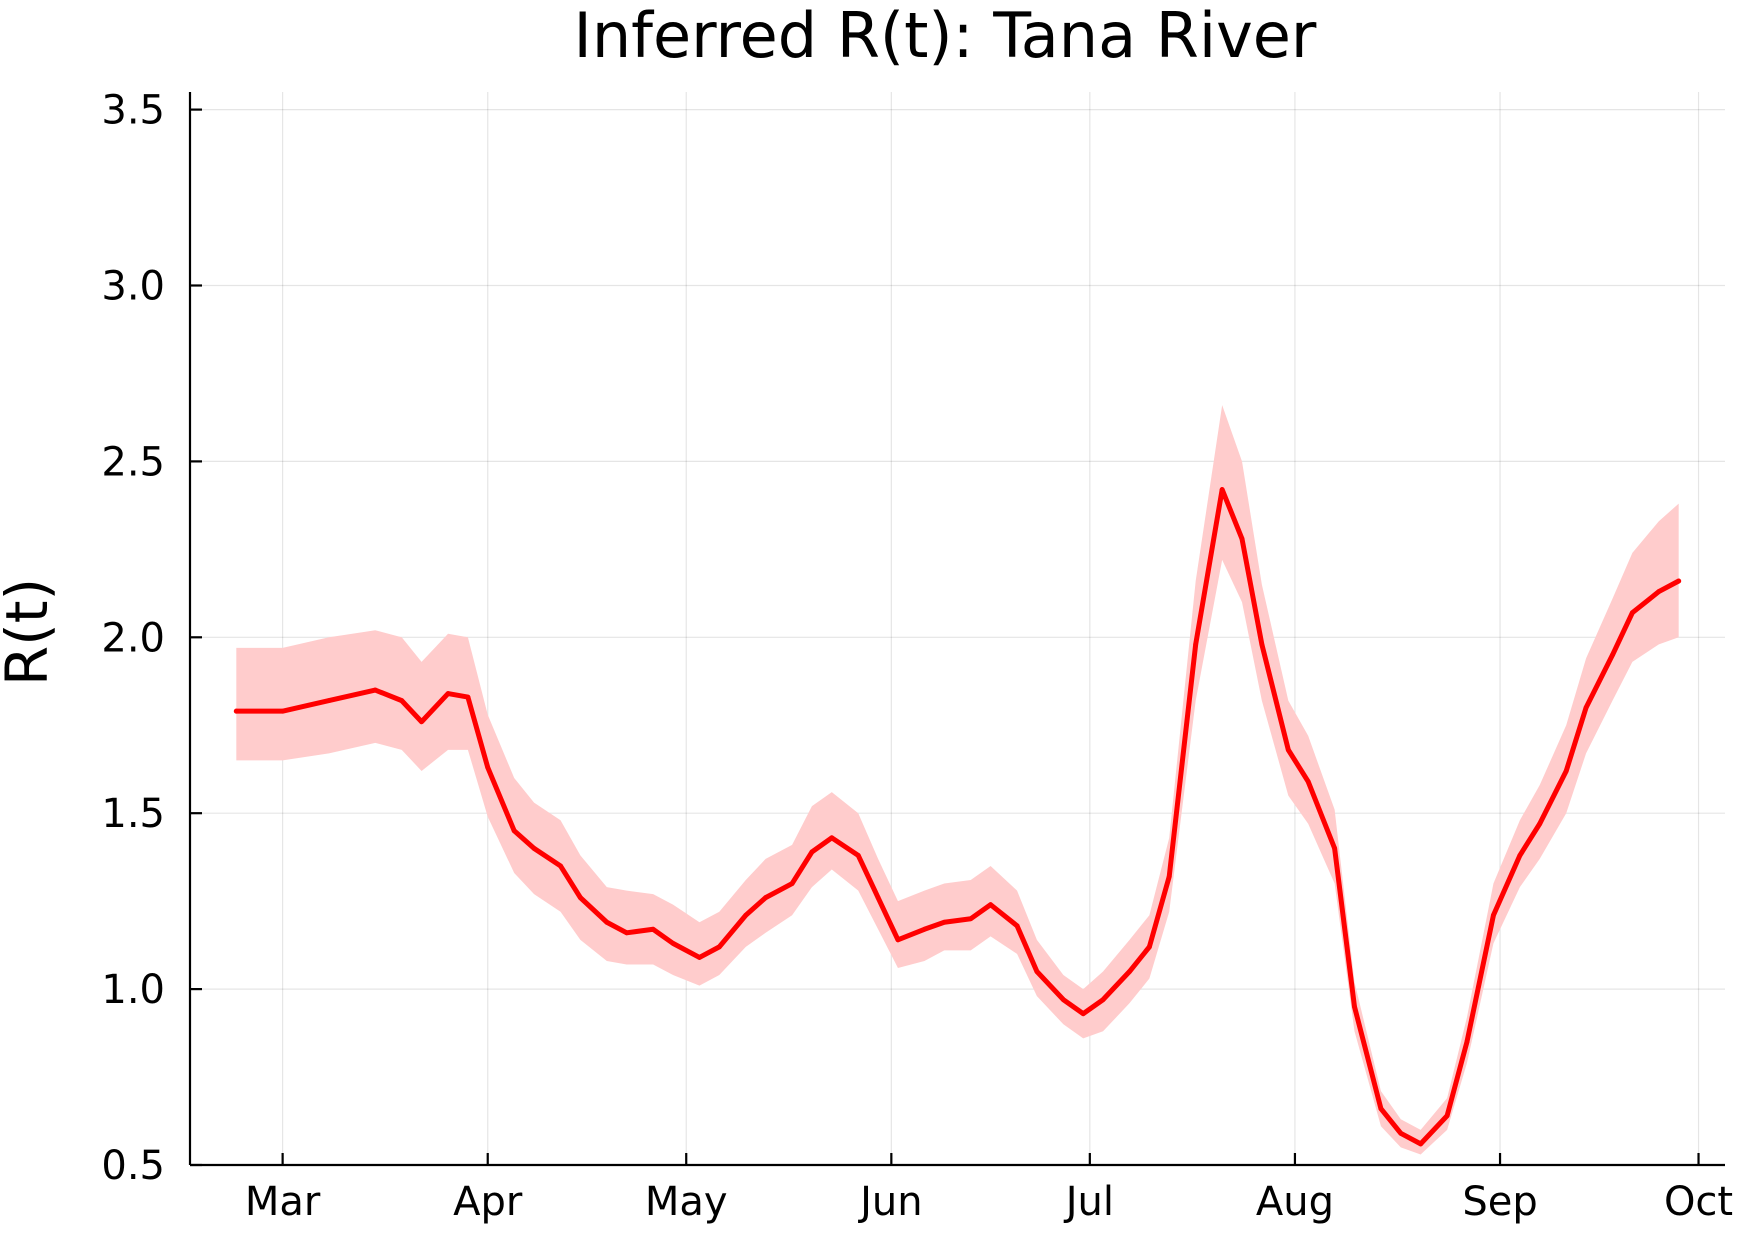 The width and height of the screenshot is (1750, 1250). I want to click on y-axis-label: R(t), so click(30, 632).